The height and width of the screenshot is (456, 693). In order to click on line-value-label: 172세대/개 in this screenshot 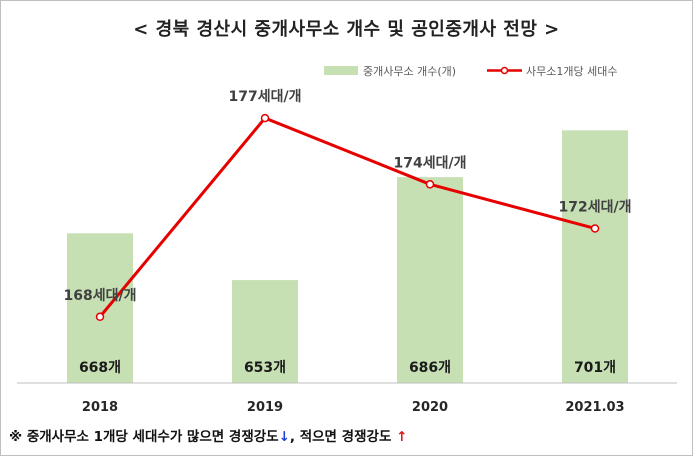, I will do `click(595, 207)`.